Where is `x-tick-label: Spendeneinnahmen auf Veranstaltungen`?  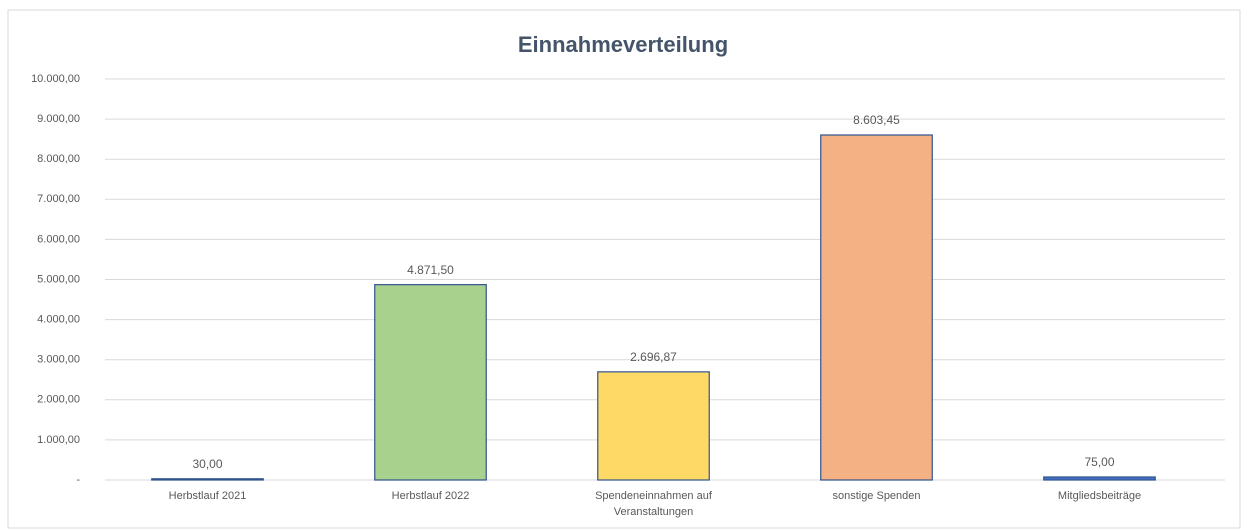 x-tick-label: Spendeneinnahmen auf Veranstaltungen is located at coordinates (653, 504).